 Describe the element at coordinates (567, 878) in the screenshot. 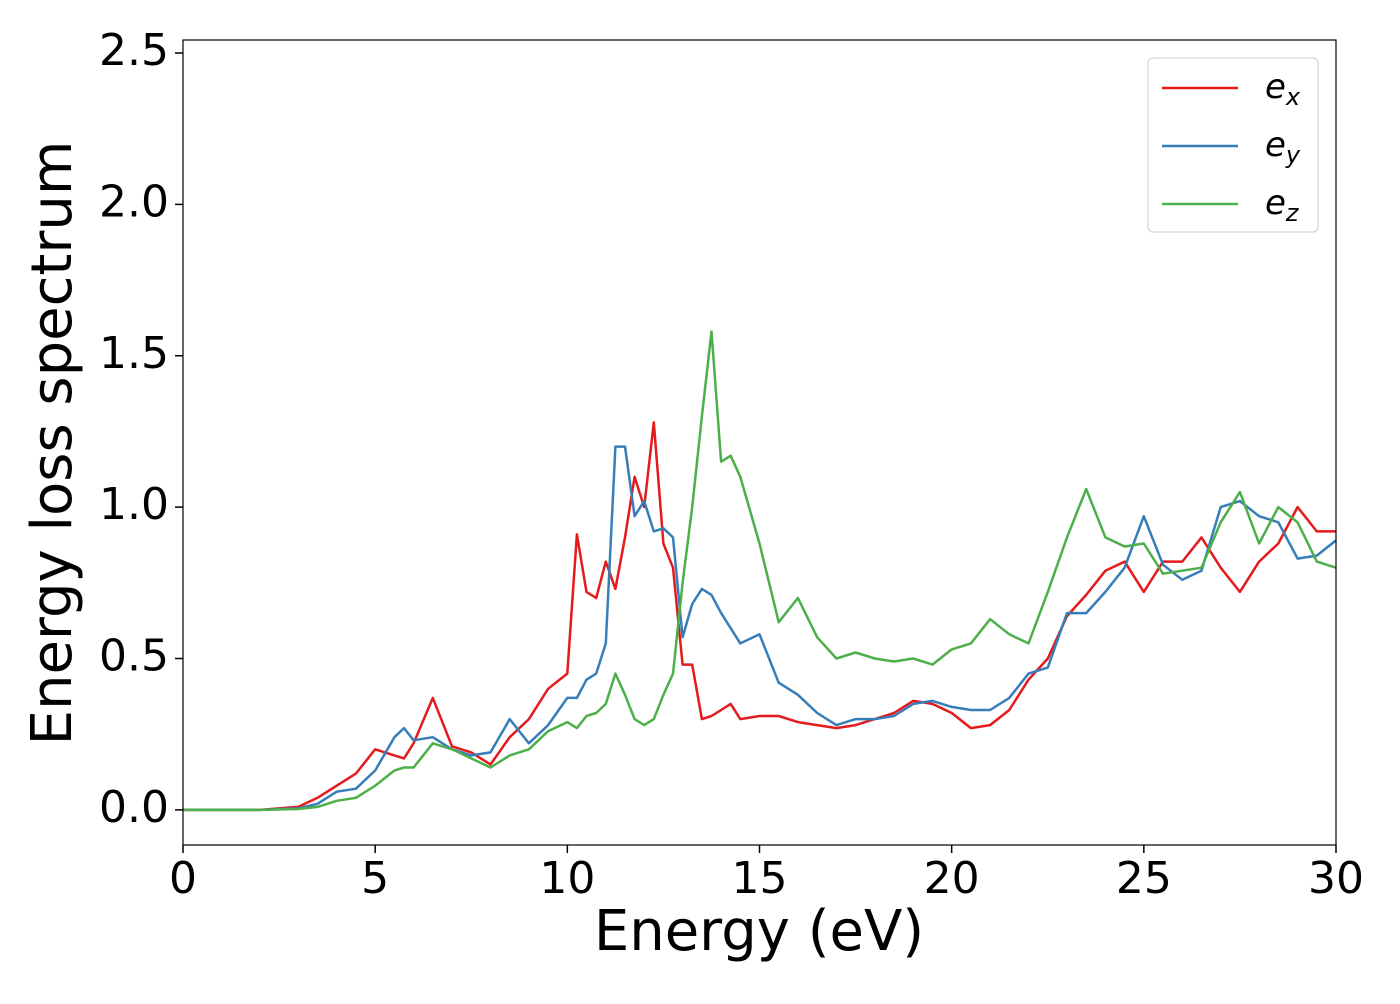

I see `x-tick-label: 10` at that location.